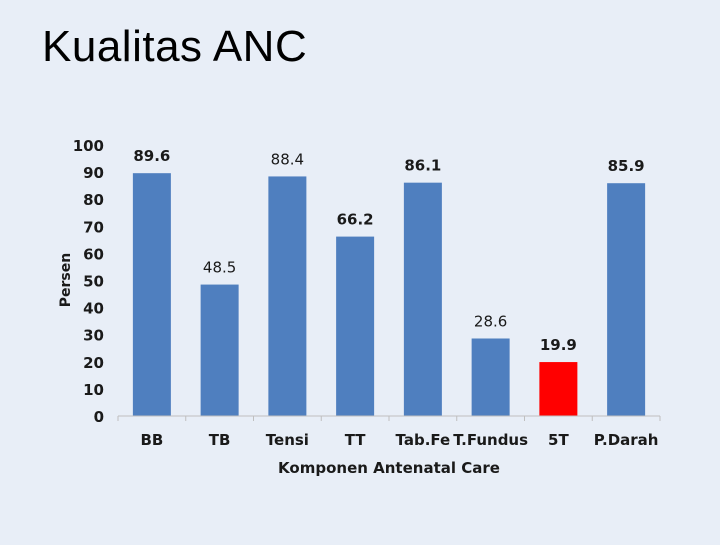  I want to click on x-axis-ticks: BB TB Tensi TT Tab.Fe T.Fundus 5T P.Darah, so click(389, 432).